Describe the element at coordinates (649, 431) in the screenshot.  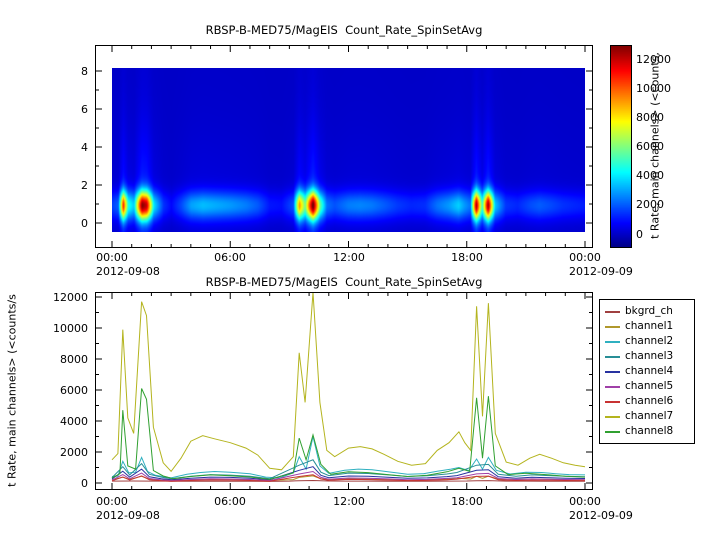
I see `legend-label: channel8` at that location.